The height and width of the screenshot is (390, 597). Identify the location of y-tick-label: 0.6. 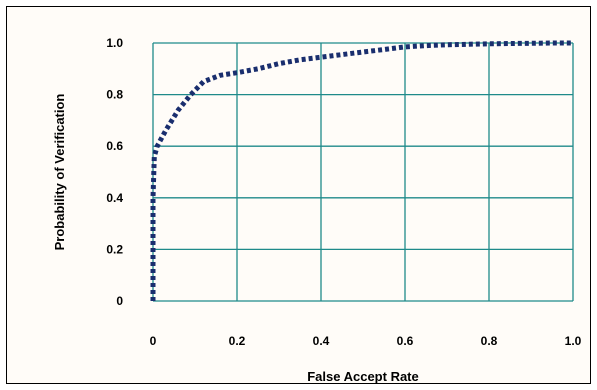
(114, 146).